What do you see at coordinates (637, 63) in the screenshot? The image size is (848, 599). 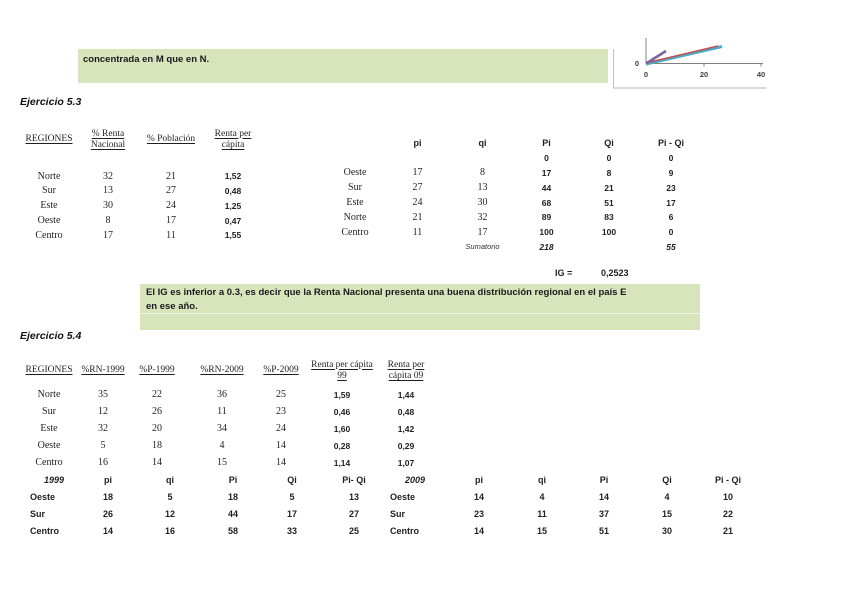 I see `chart-y-tick-label: 0` at bounding box center [637, 63].